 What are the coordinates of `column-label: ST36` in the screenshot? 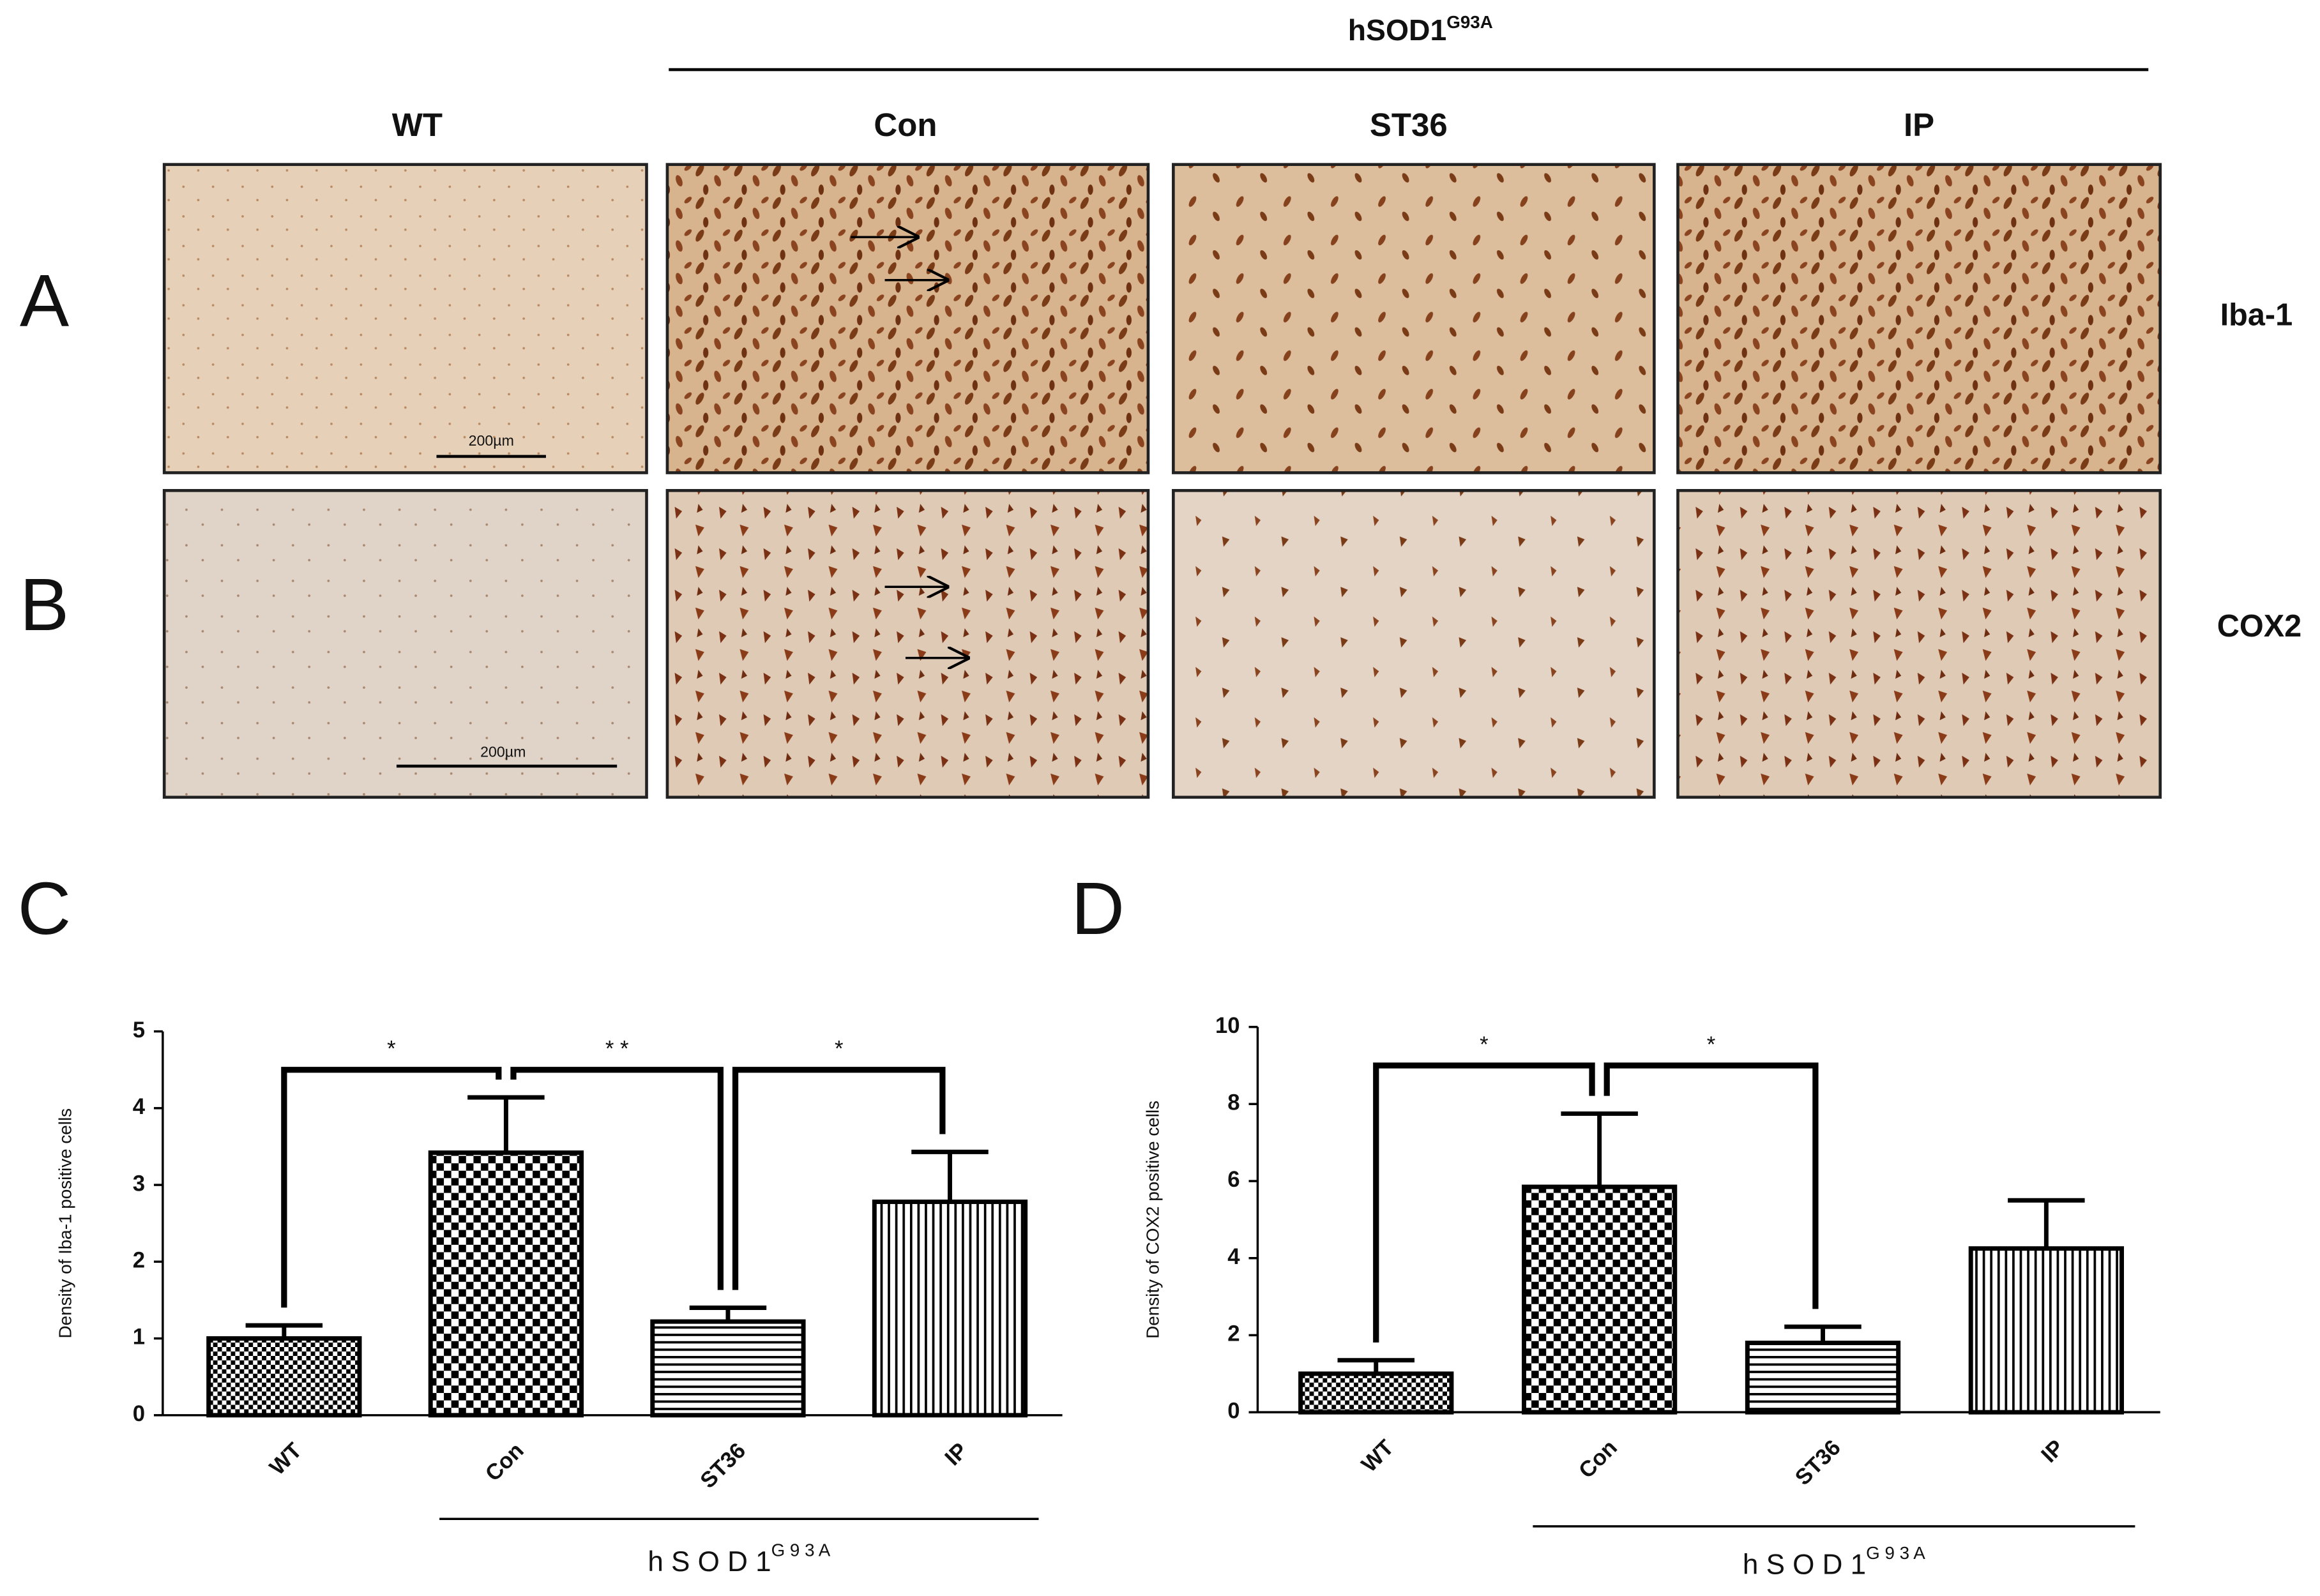 It's located at (1409, 125).